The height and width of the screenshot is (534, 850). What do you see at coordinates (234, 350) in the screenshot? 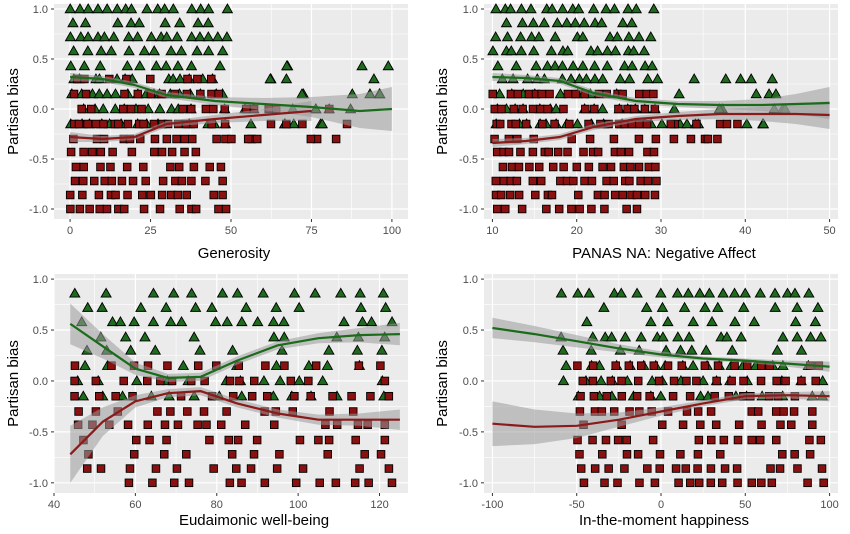
I see `fit-line-green` at bounding box center [234, 350].